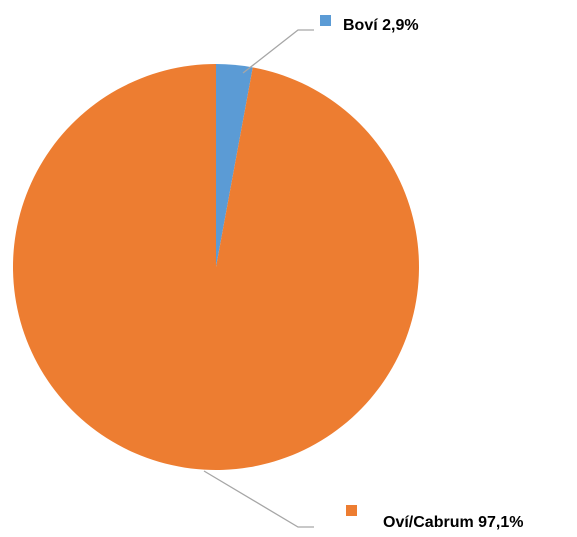 This screenshot has width=577, height=537. I want to click on data-label: Boví 2,9%, so click(381, 25).